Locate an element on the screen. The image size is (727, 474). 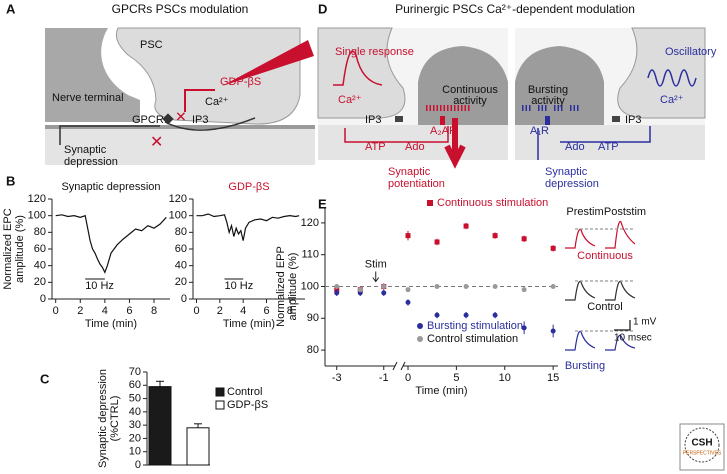
logo-ring is located at coordinates (702, 445).